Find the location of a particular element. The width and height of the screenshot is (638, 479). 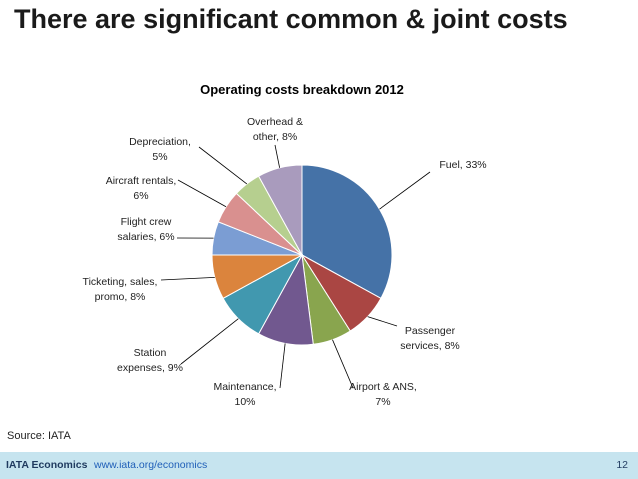

slice-label-line: services, 8% is located at coordinates (430, 346).